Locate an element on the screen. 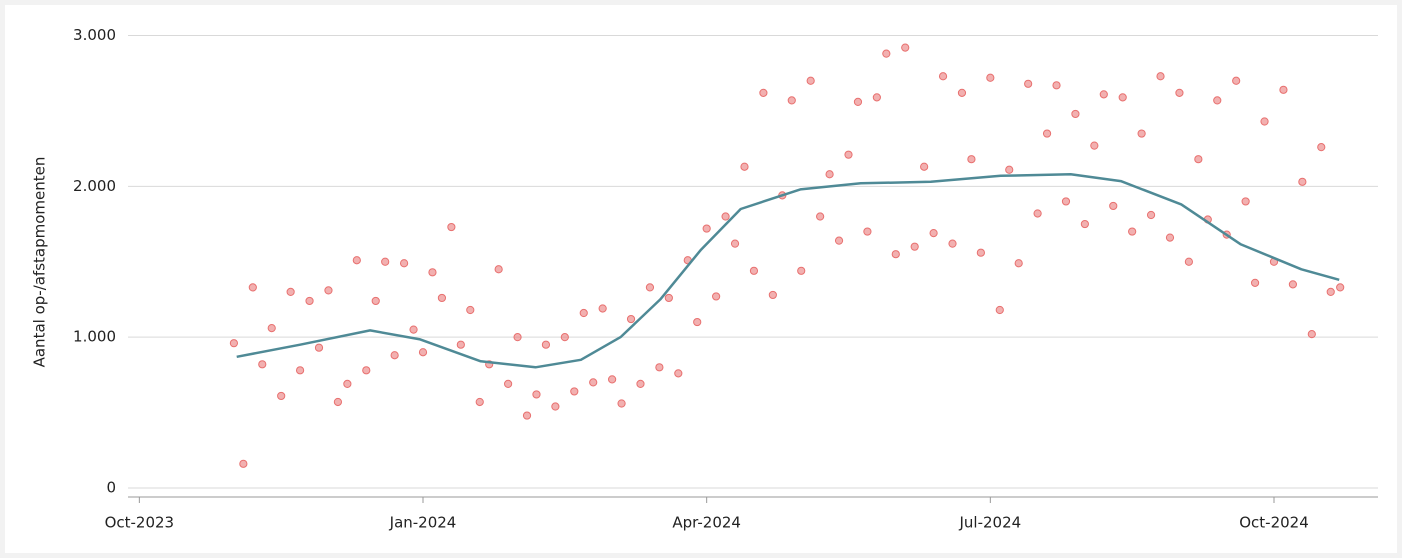 Image resolution: width=1402 pixels, height=558 pixels. x-tick-label: Apr-2024 is located at coordinates (706, 523).